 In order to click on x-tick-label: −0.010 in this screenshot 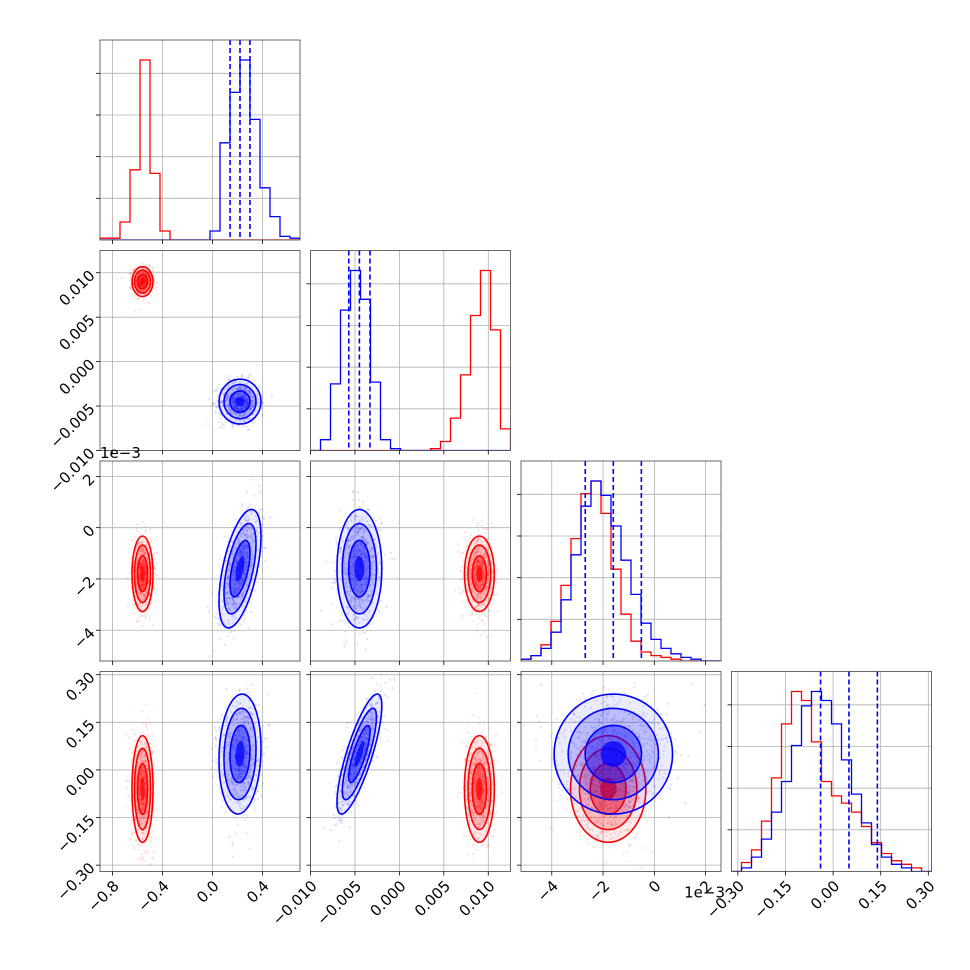, I will do `click(295, 903)`.